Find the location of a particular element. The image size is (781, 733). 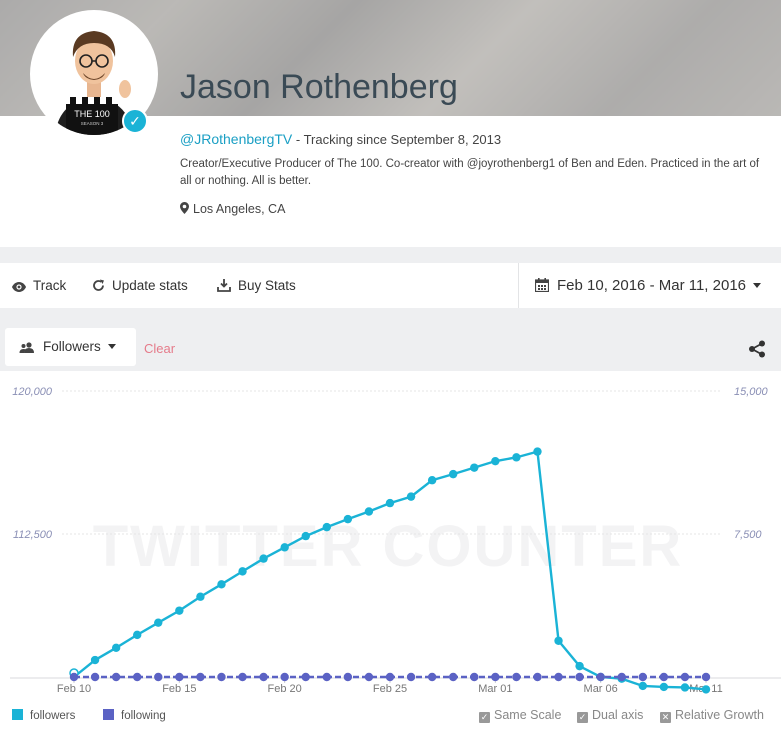

refresh-icon is located at coordinates (98, 285).